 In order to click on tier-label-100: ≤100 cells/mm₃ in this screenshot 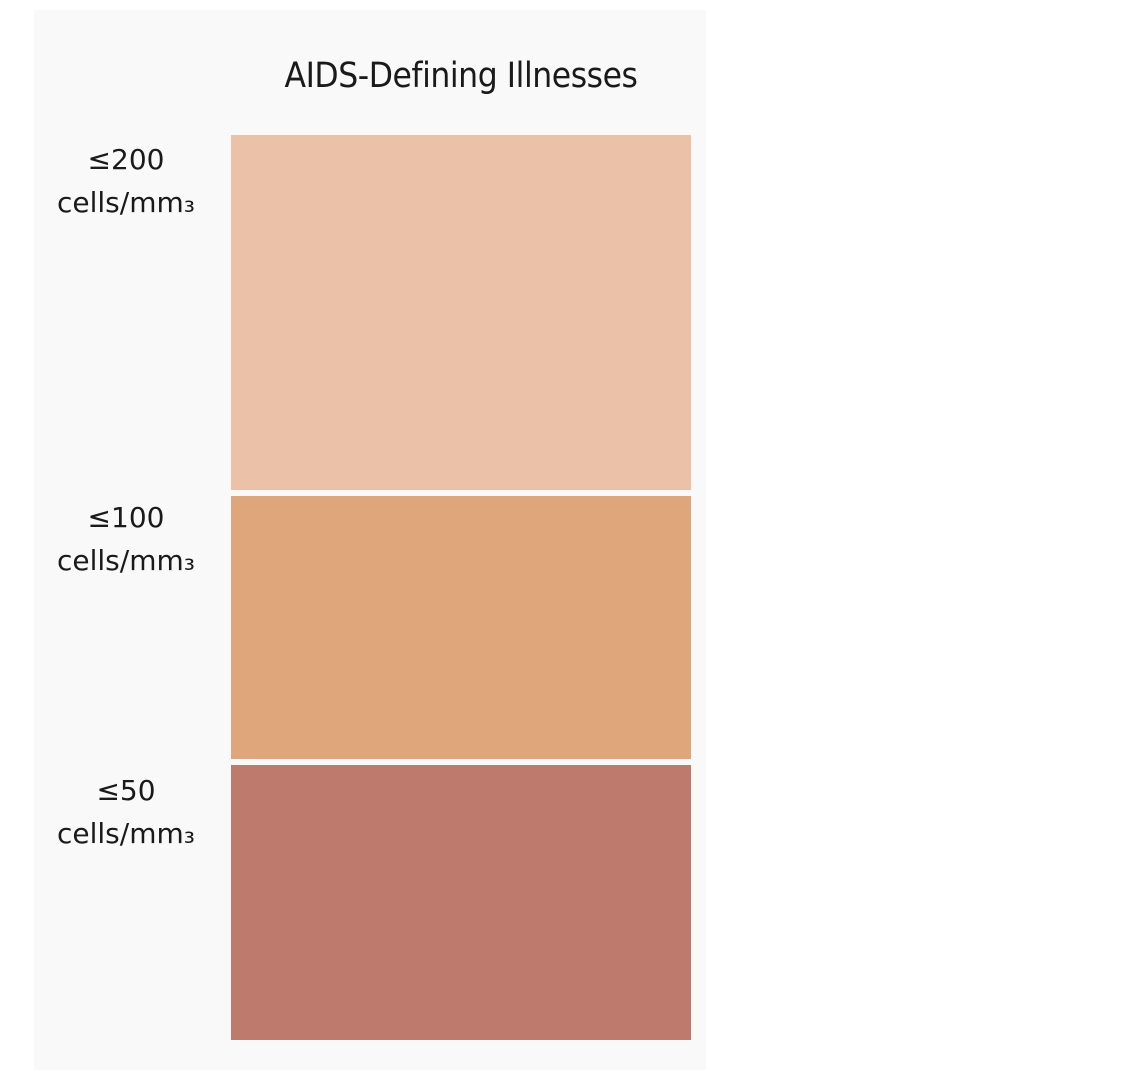, I will do `click(126, 539)`.